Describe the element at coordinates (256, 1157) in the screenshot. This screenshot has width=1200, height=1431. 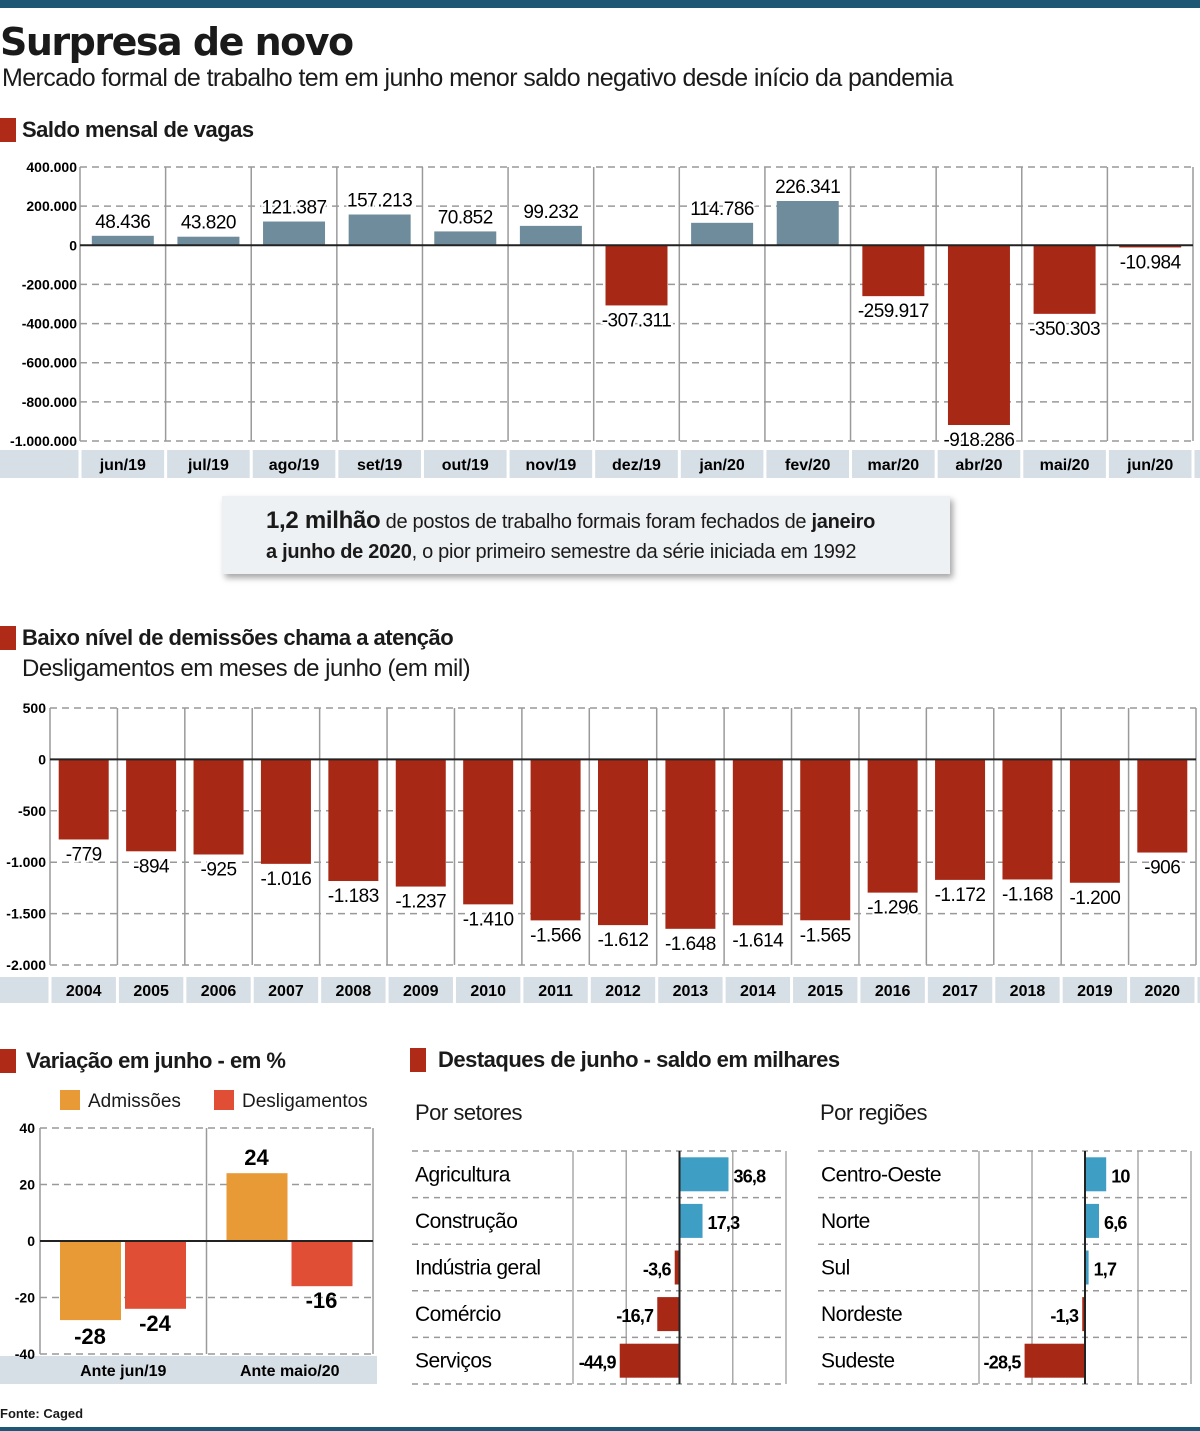
I see `data-label: 24` at that location.